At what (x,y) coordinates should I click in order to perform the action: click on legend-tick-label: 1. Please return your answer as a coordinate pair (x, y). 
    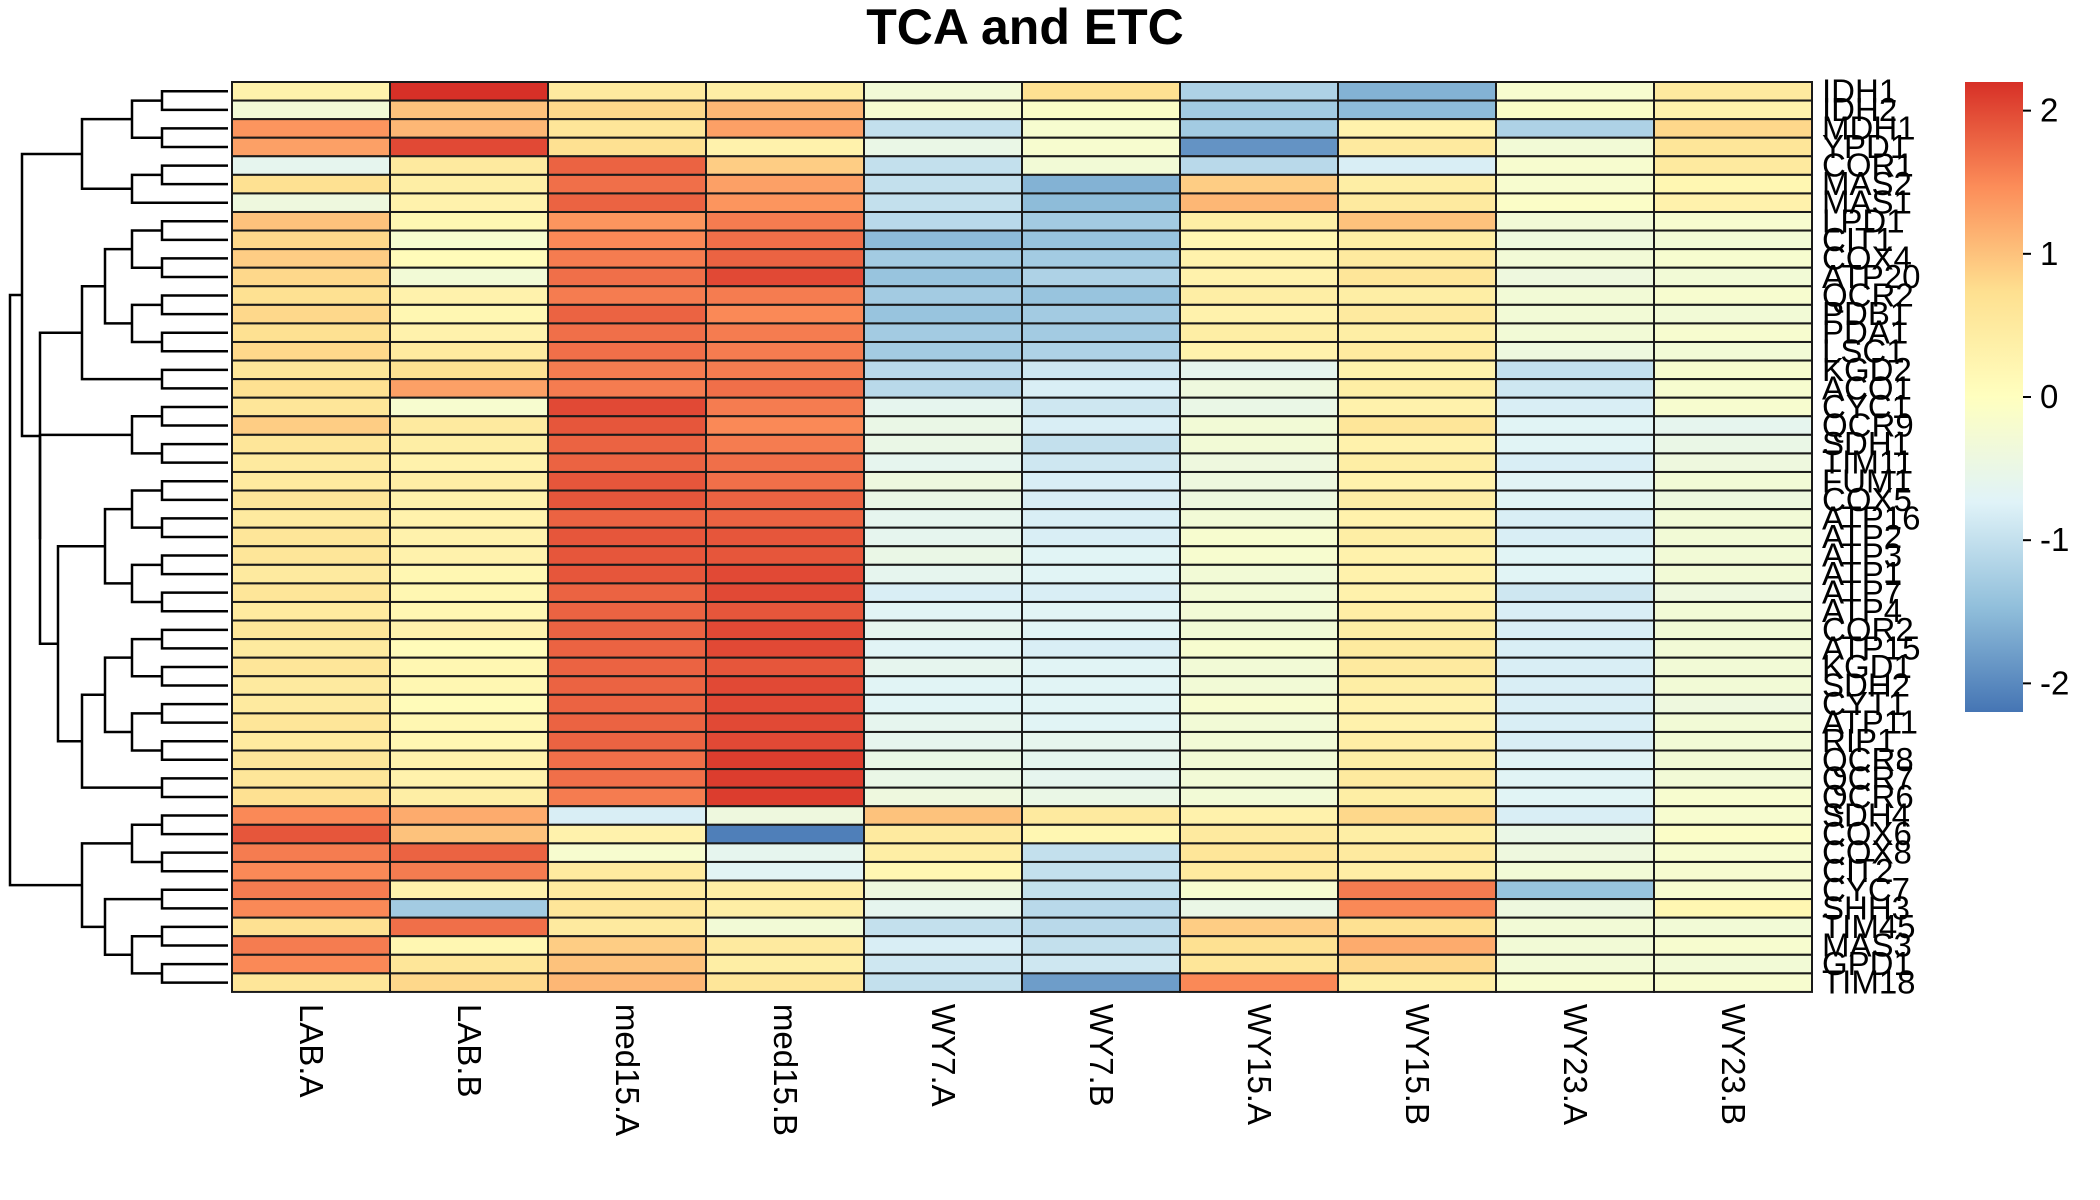
    Looking at the image, I should click on (2049, 253).